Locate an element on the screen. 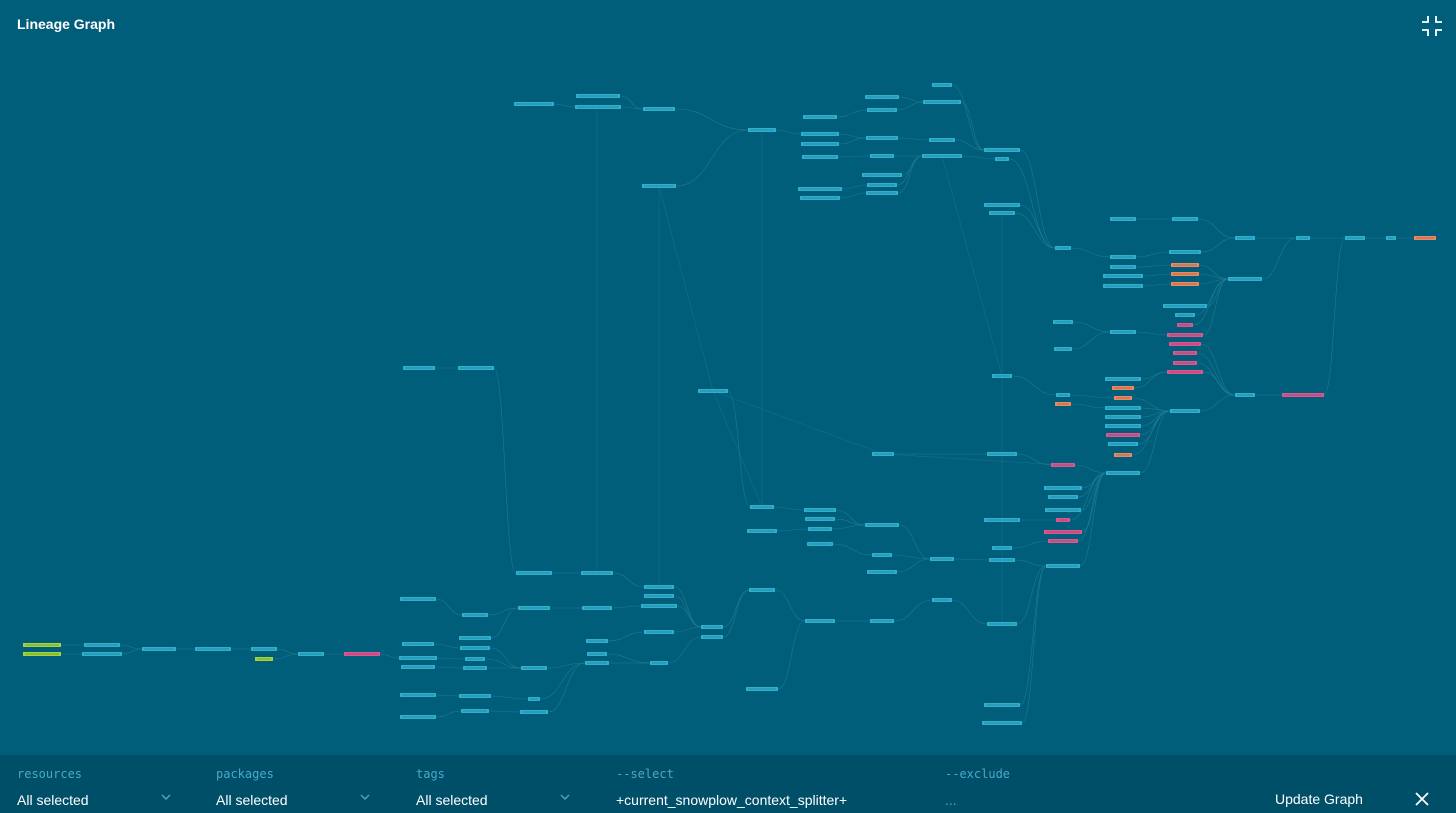 This screenshot has width=1456, height=813. close-icon is located at coordinates (1422, 799).